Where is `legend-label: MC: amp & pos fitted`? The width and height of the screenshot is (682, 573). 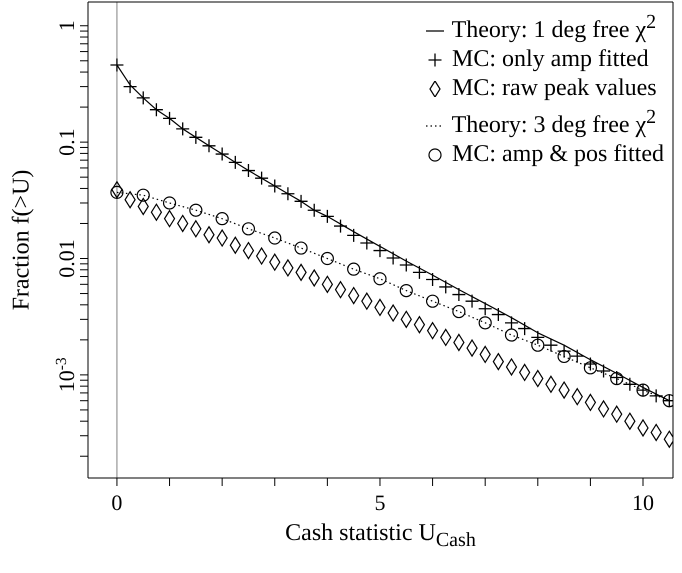
legend-label: MC: amp & pos fitted is located at coordinates (558, 154).